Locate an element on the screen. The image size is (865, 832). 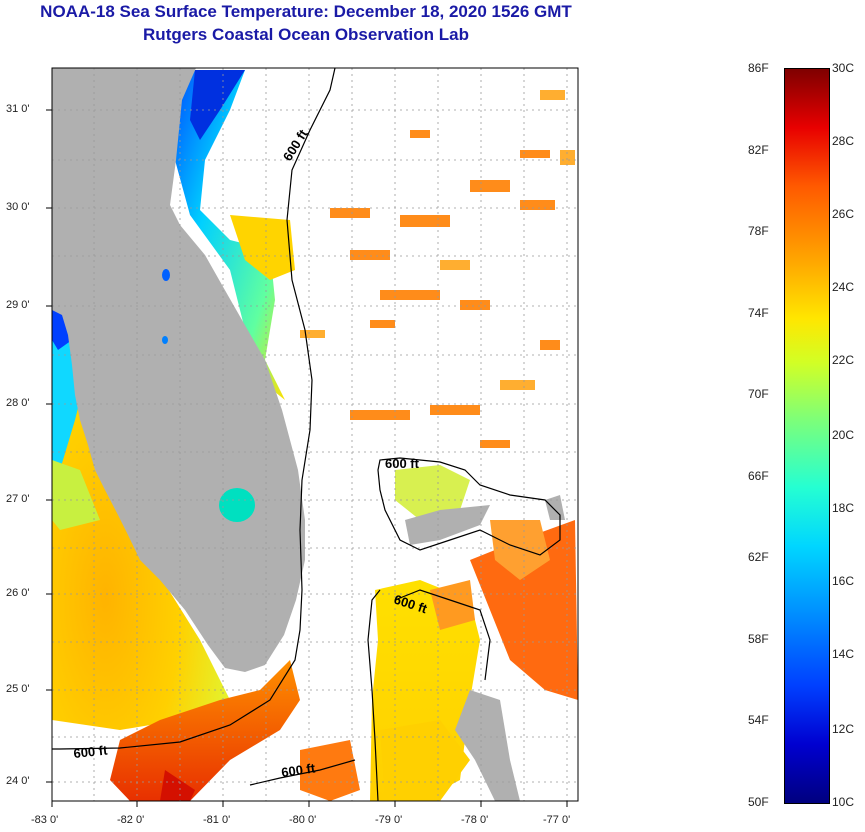
colorbar-c-label: 22C is located at coordinates (843, 360).